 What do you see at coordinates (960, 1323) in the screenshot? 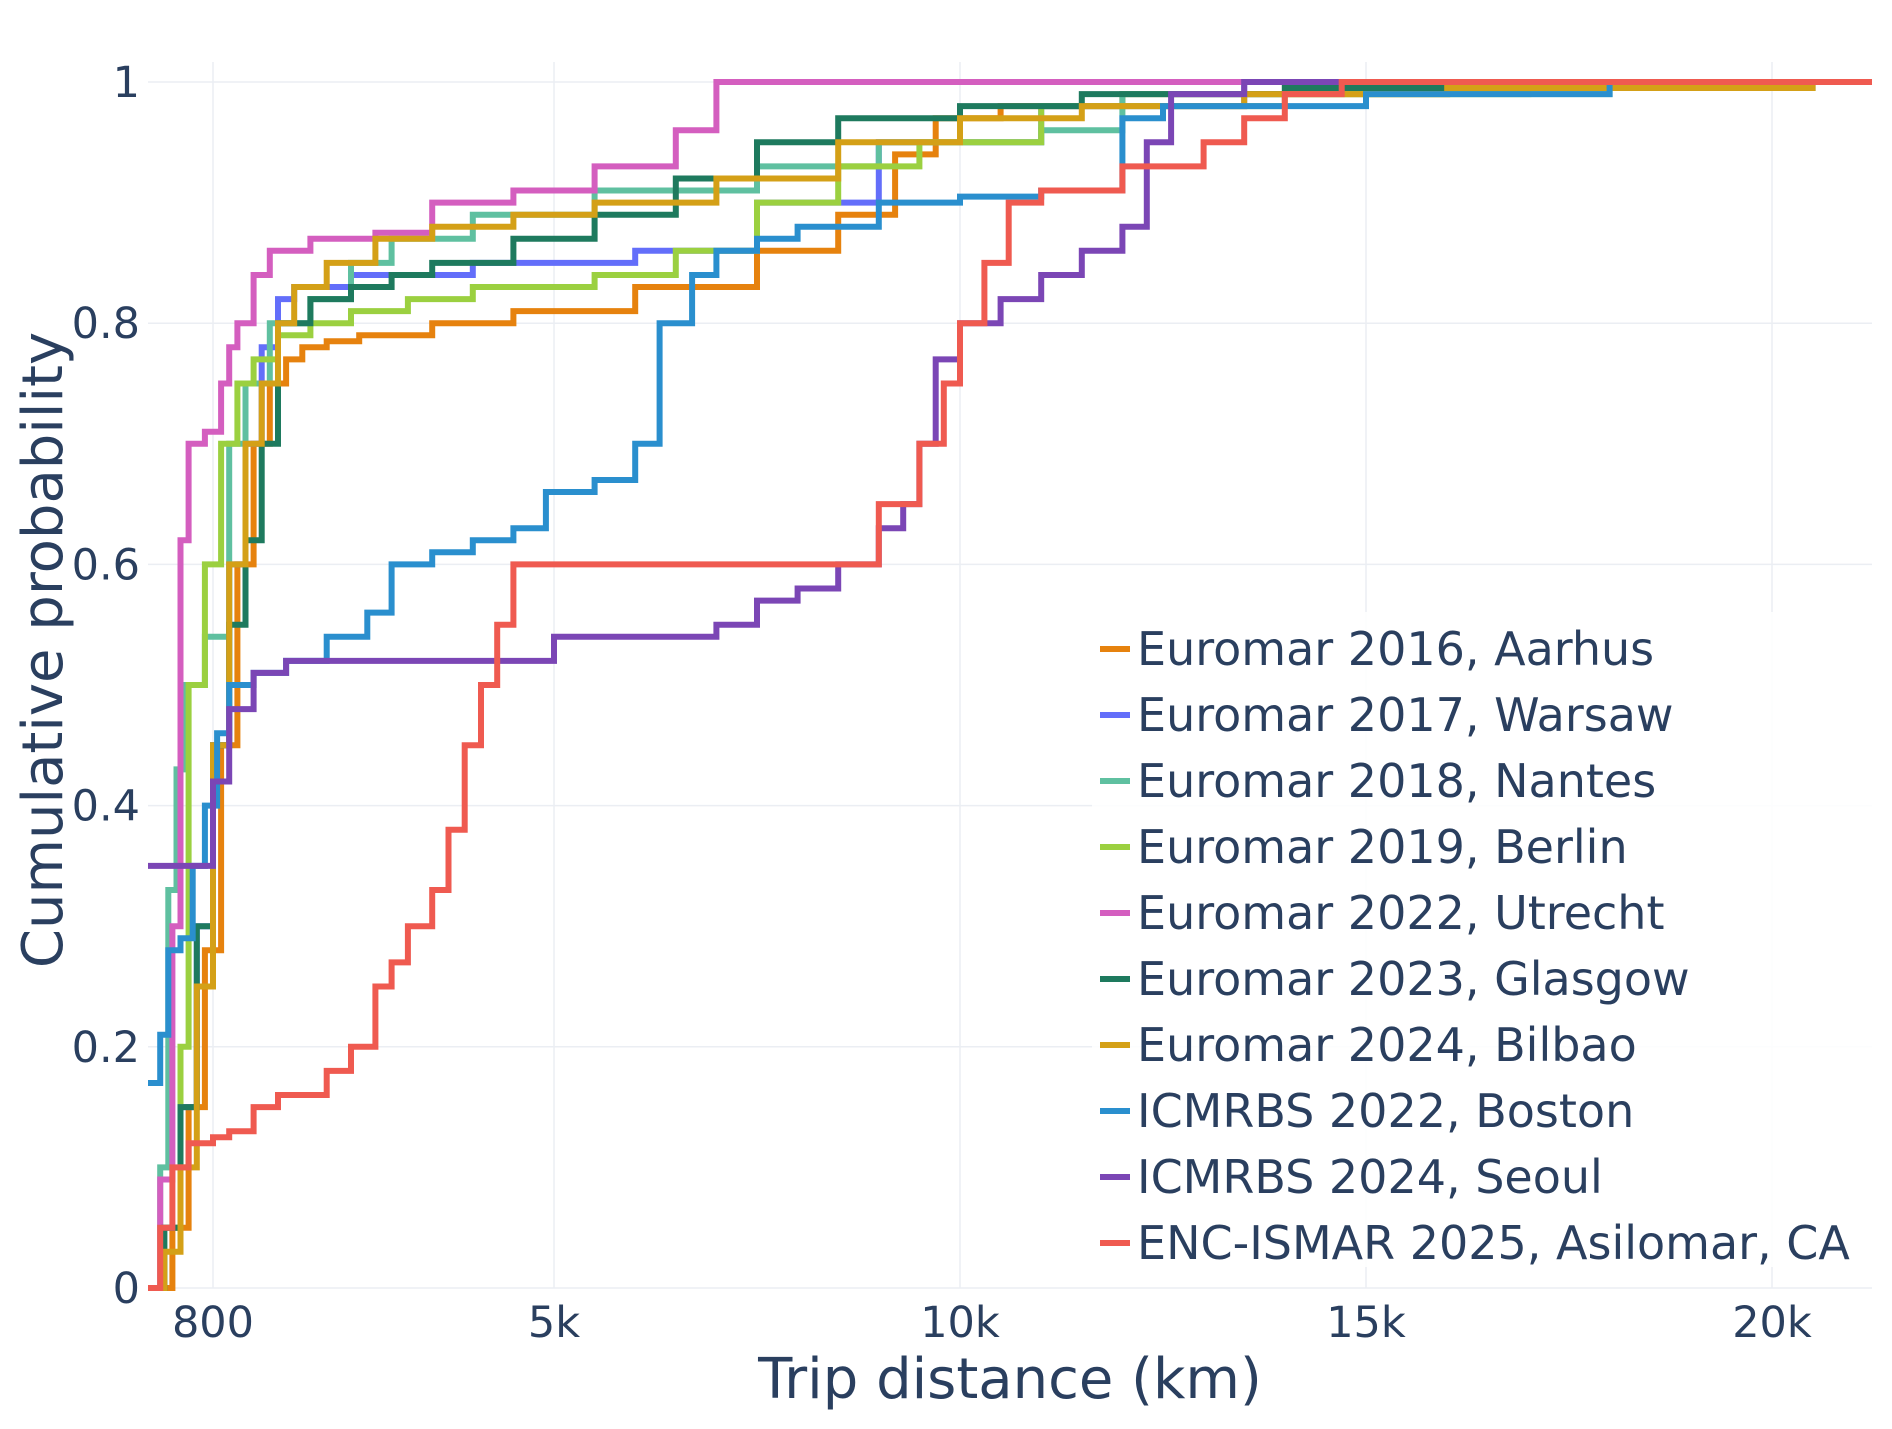
I see `x-tick-label: 10k` at bounding box center [960, 1323].